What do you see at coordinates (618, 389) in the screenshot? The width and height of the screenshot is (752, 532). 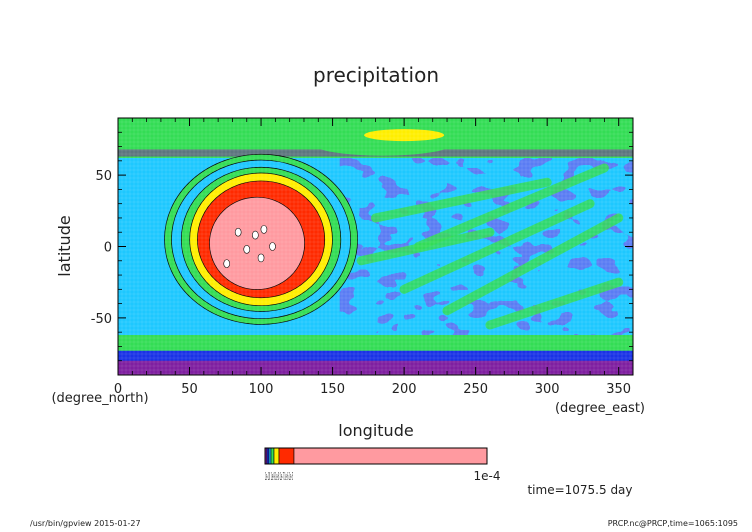 I see `x-tick-label: 350` at bounding box center [618, 389].